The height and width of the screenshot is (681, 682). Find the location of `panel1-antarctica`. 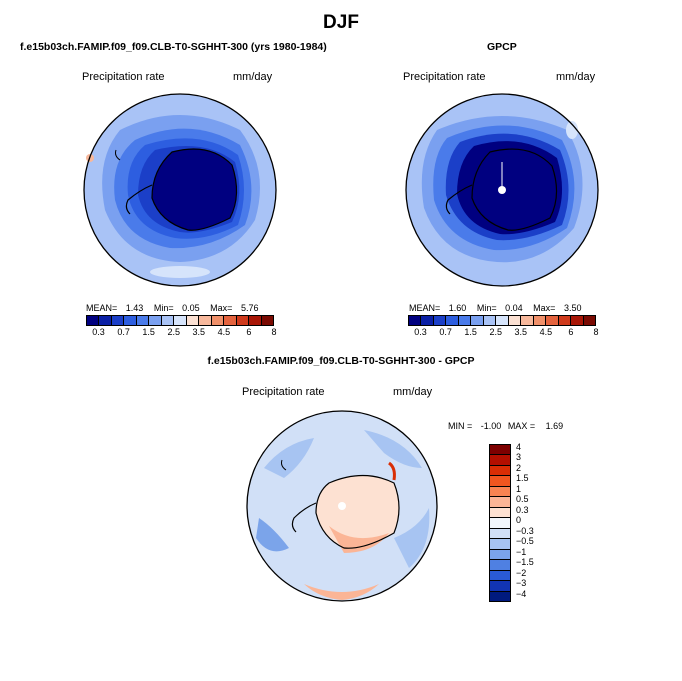

panel1-antarctica is located at coordinates (194, 189).